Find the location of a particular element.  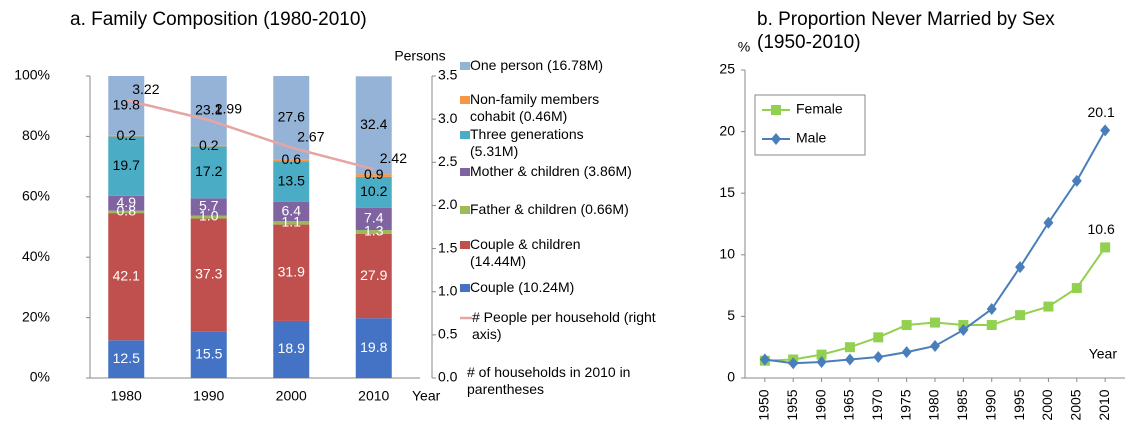

data-label: 23.1 is located at coordinates (208, 110).